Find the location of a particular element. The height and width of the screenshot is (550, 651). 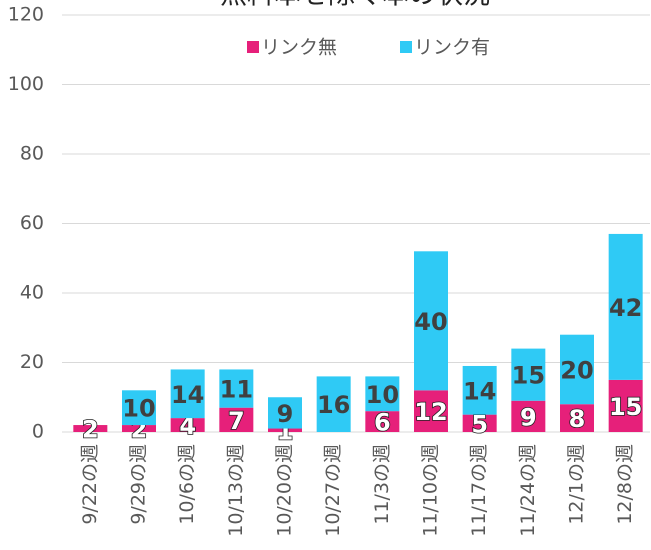

data-label: 2 is located at coordinates (90, 430).